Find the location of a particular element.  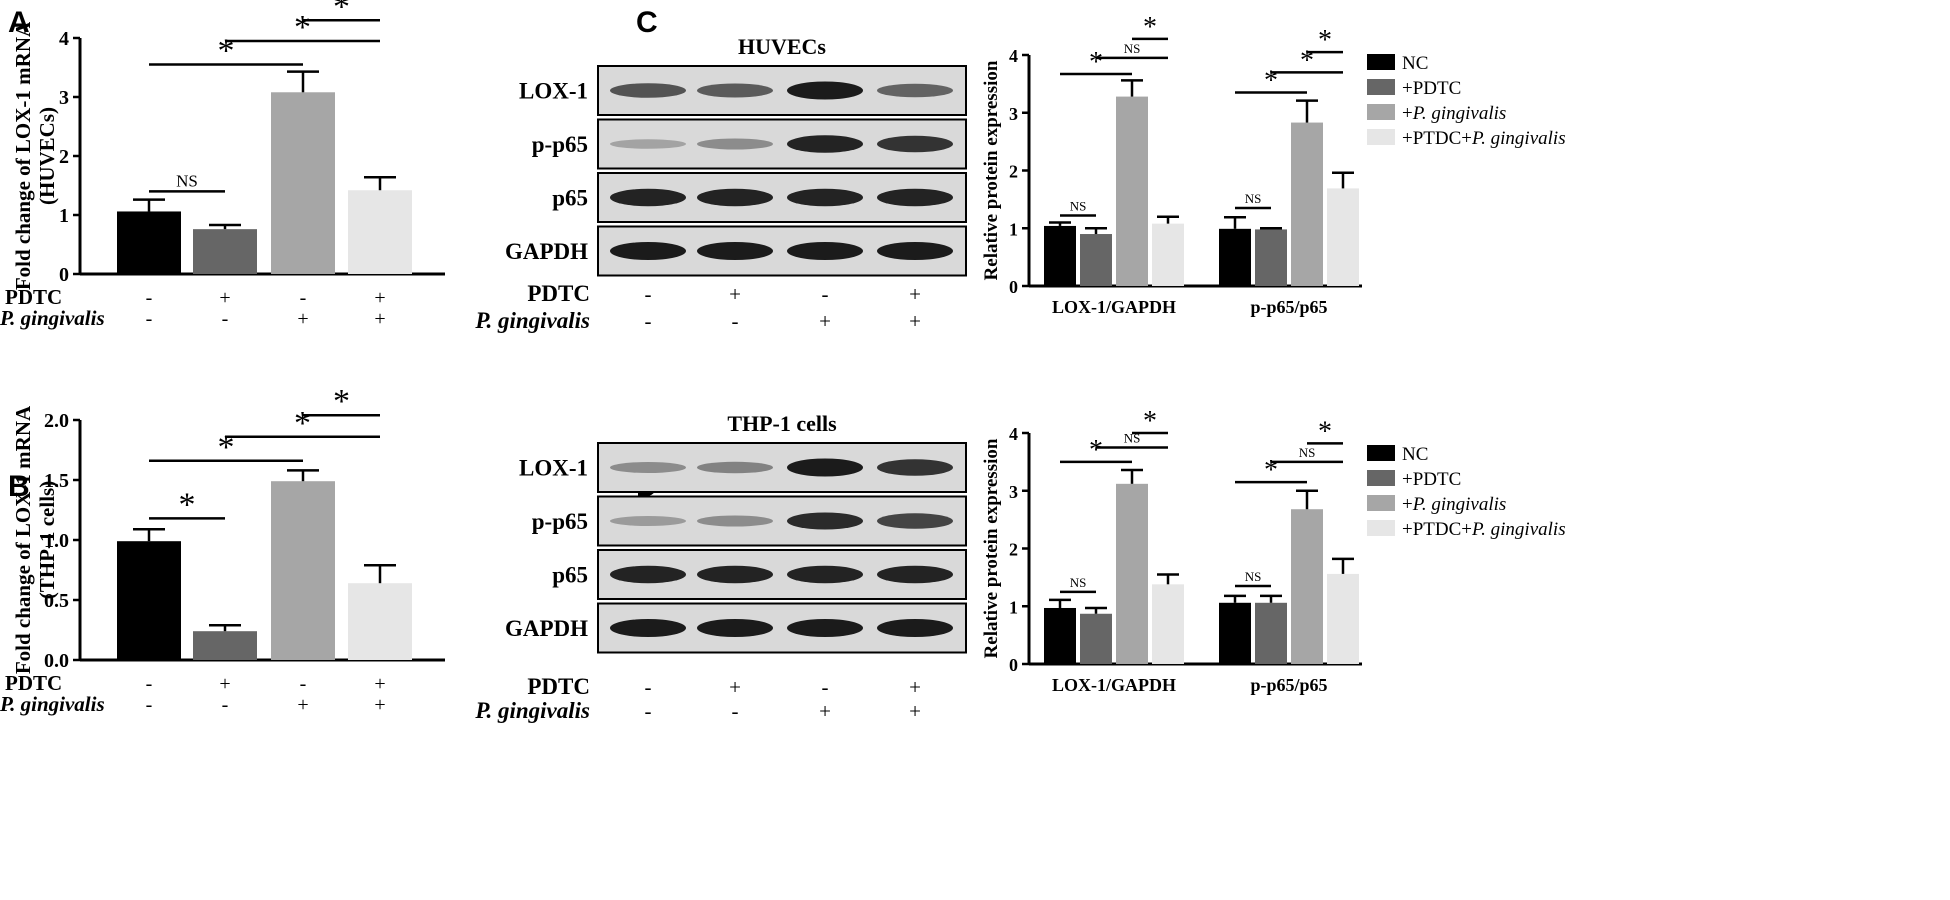

blot-row-label: GAPDH is located at coordinates (546, 251).